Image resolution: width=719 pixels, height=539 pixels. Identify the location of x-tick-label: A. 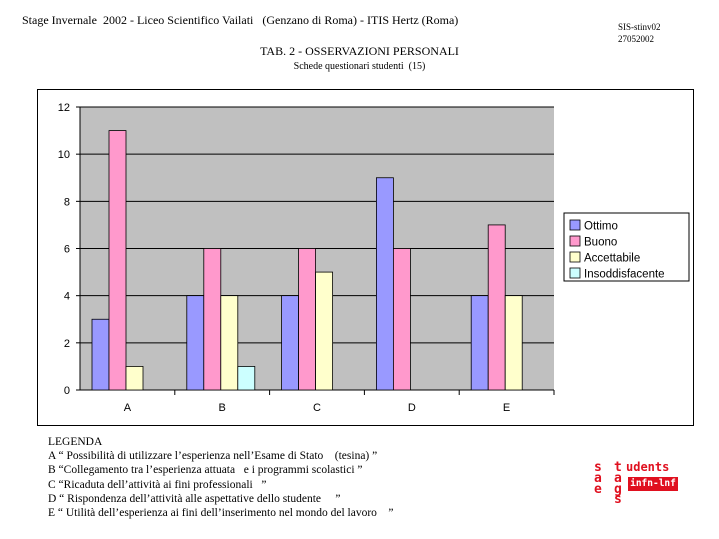
(128, 408).